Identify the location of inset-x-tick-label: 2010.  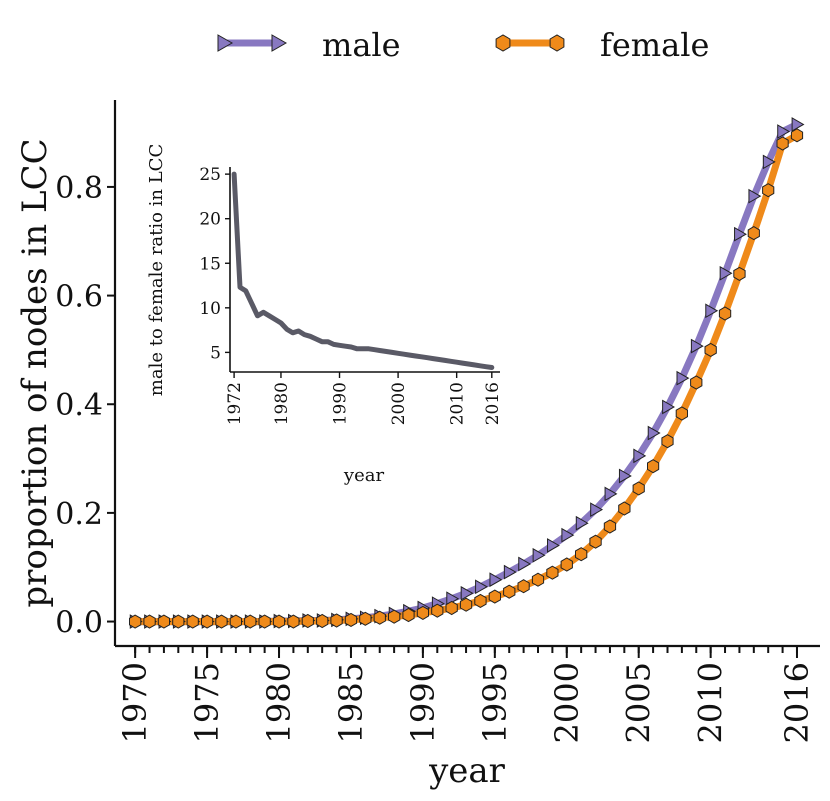
(458, 403).